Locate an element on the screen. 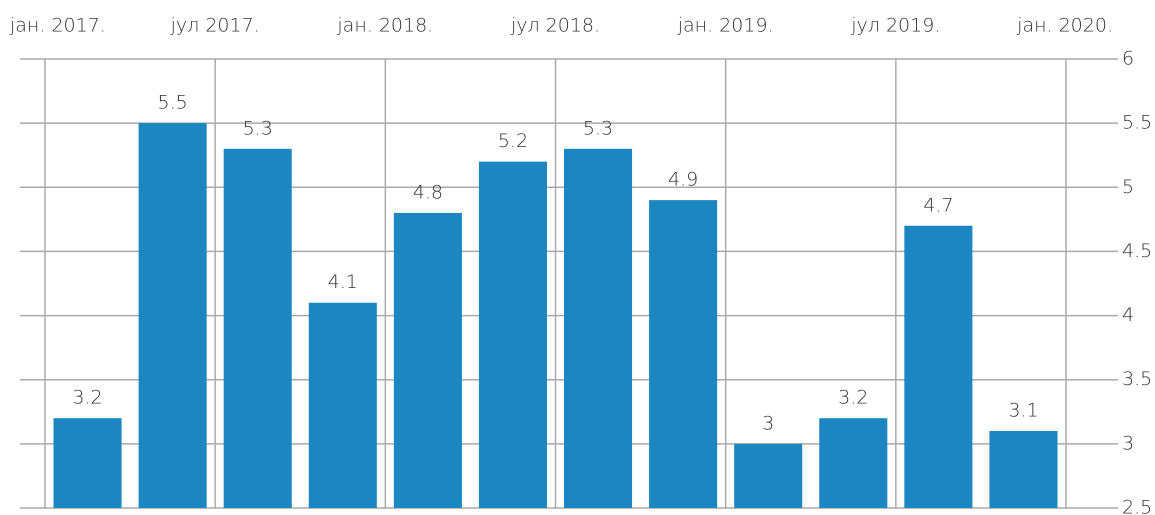 Image resolution: width=1155 pixels, height=515 pixels. data-label: 3.1 is located at coordinates (1023, 411).